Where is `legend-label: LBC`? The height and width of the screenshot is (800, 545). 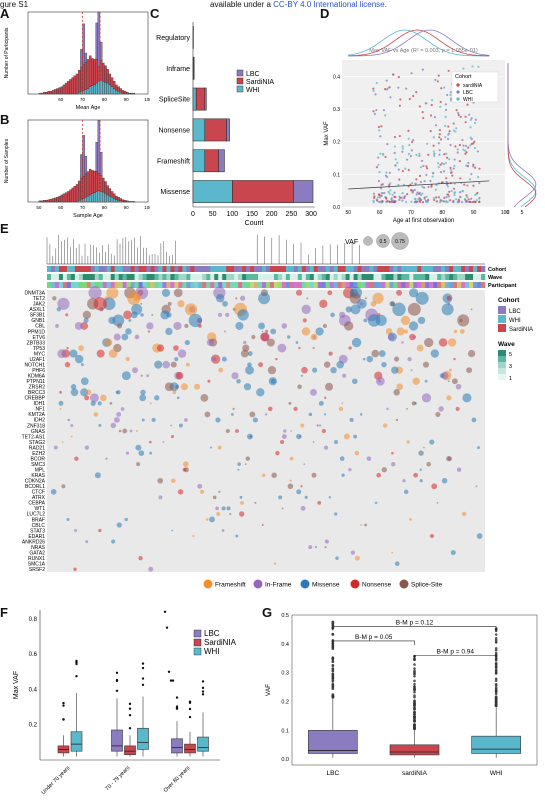
legend-label: LBC is located at coordinates (253, 74).